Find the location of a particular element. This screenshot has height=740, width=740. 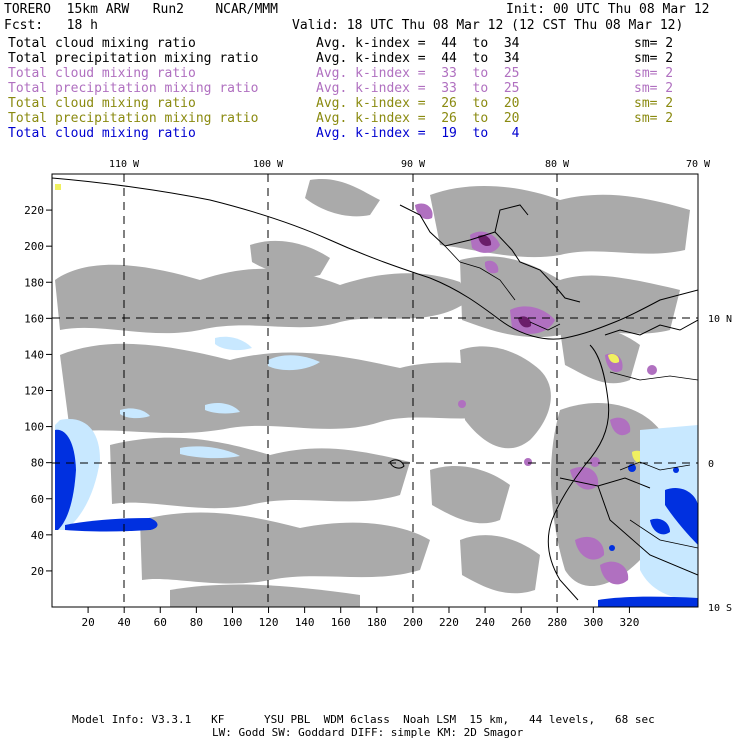

x-tick-label: 300 is located at coordinates (593, 622).